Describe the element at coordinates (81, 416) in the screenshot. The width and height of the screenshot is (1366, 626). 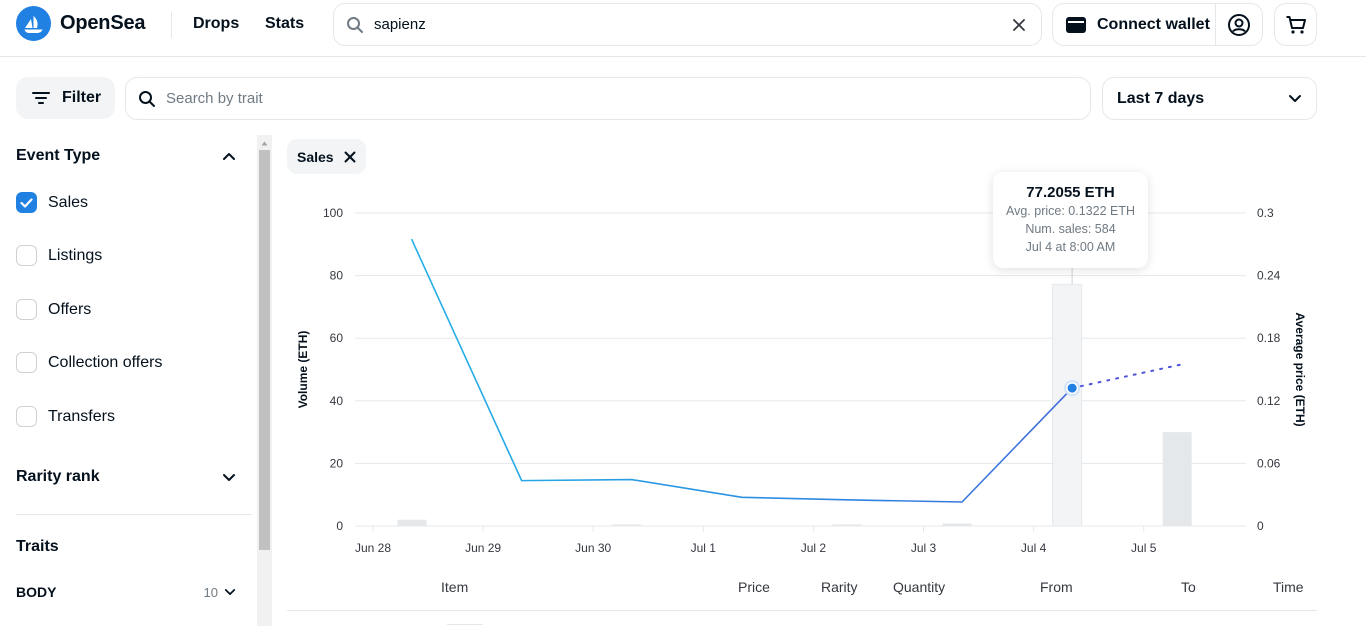
I see `event-transfers-label: Transfers` at that location.